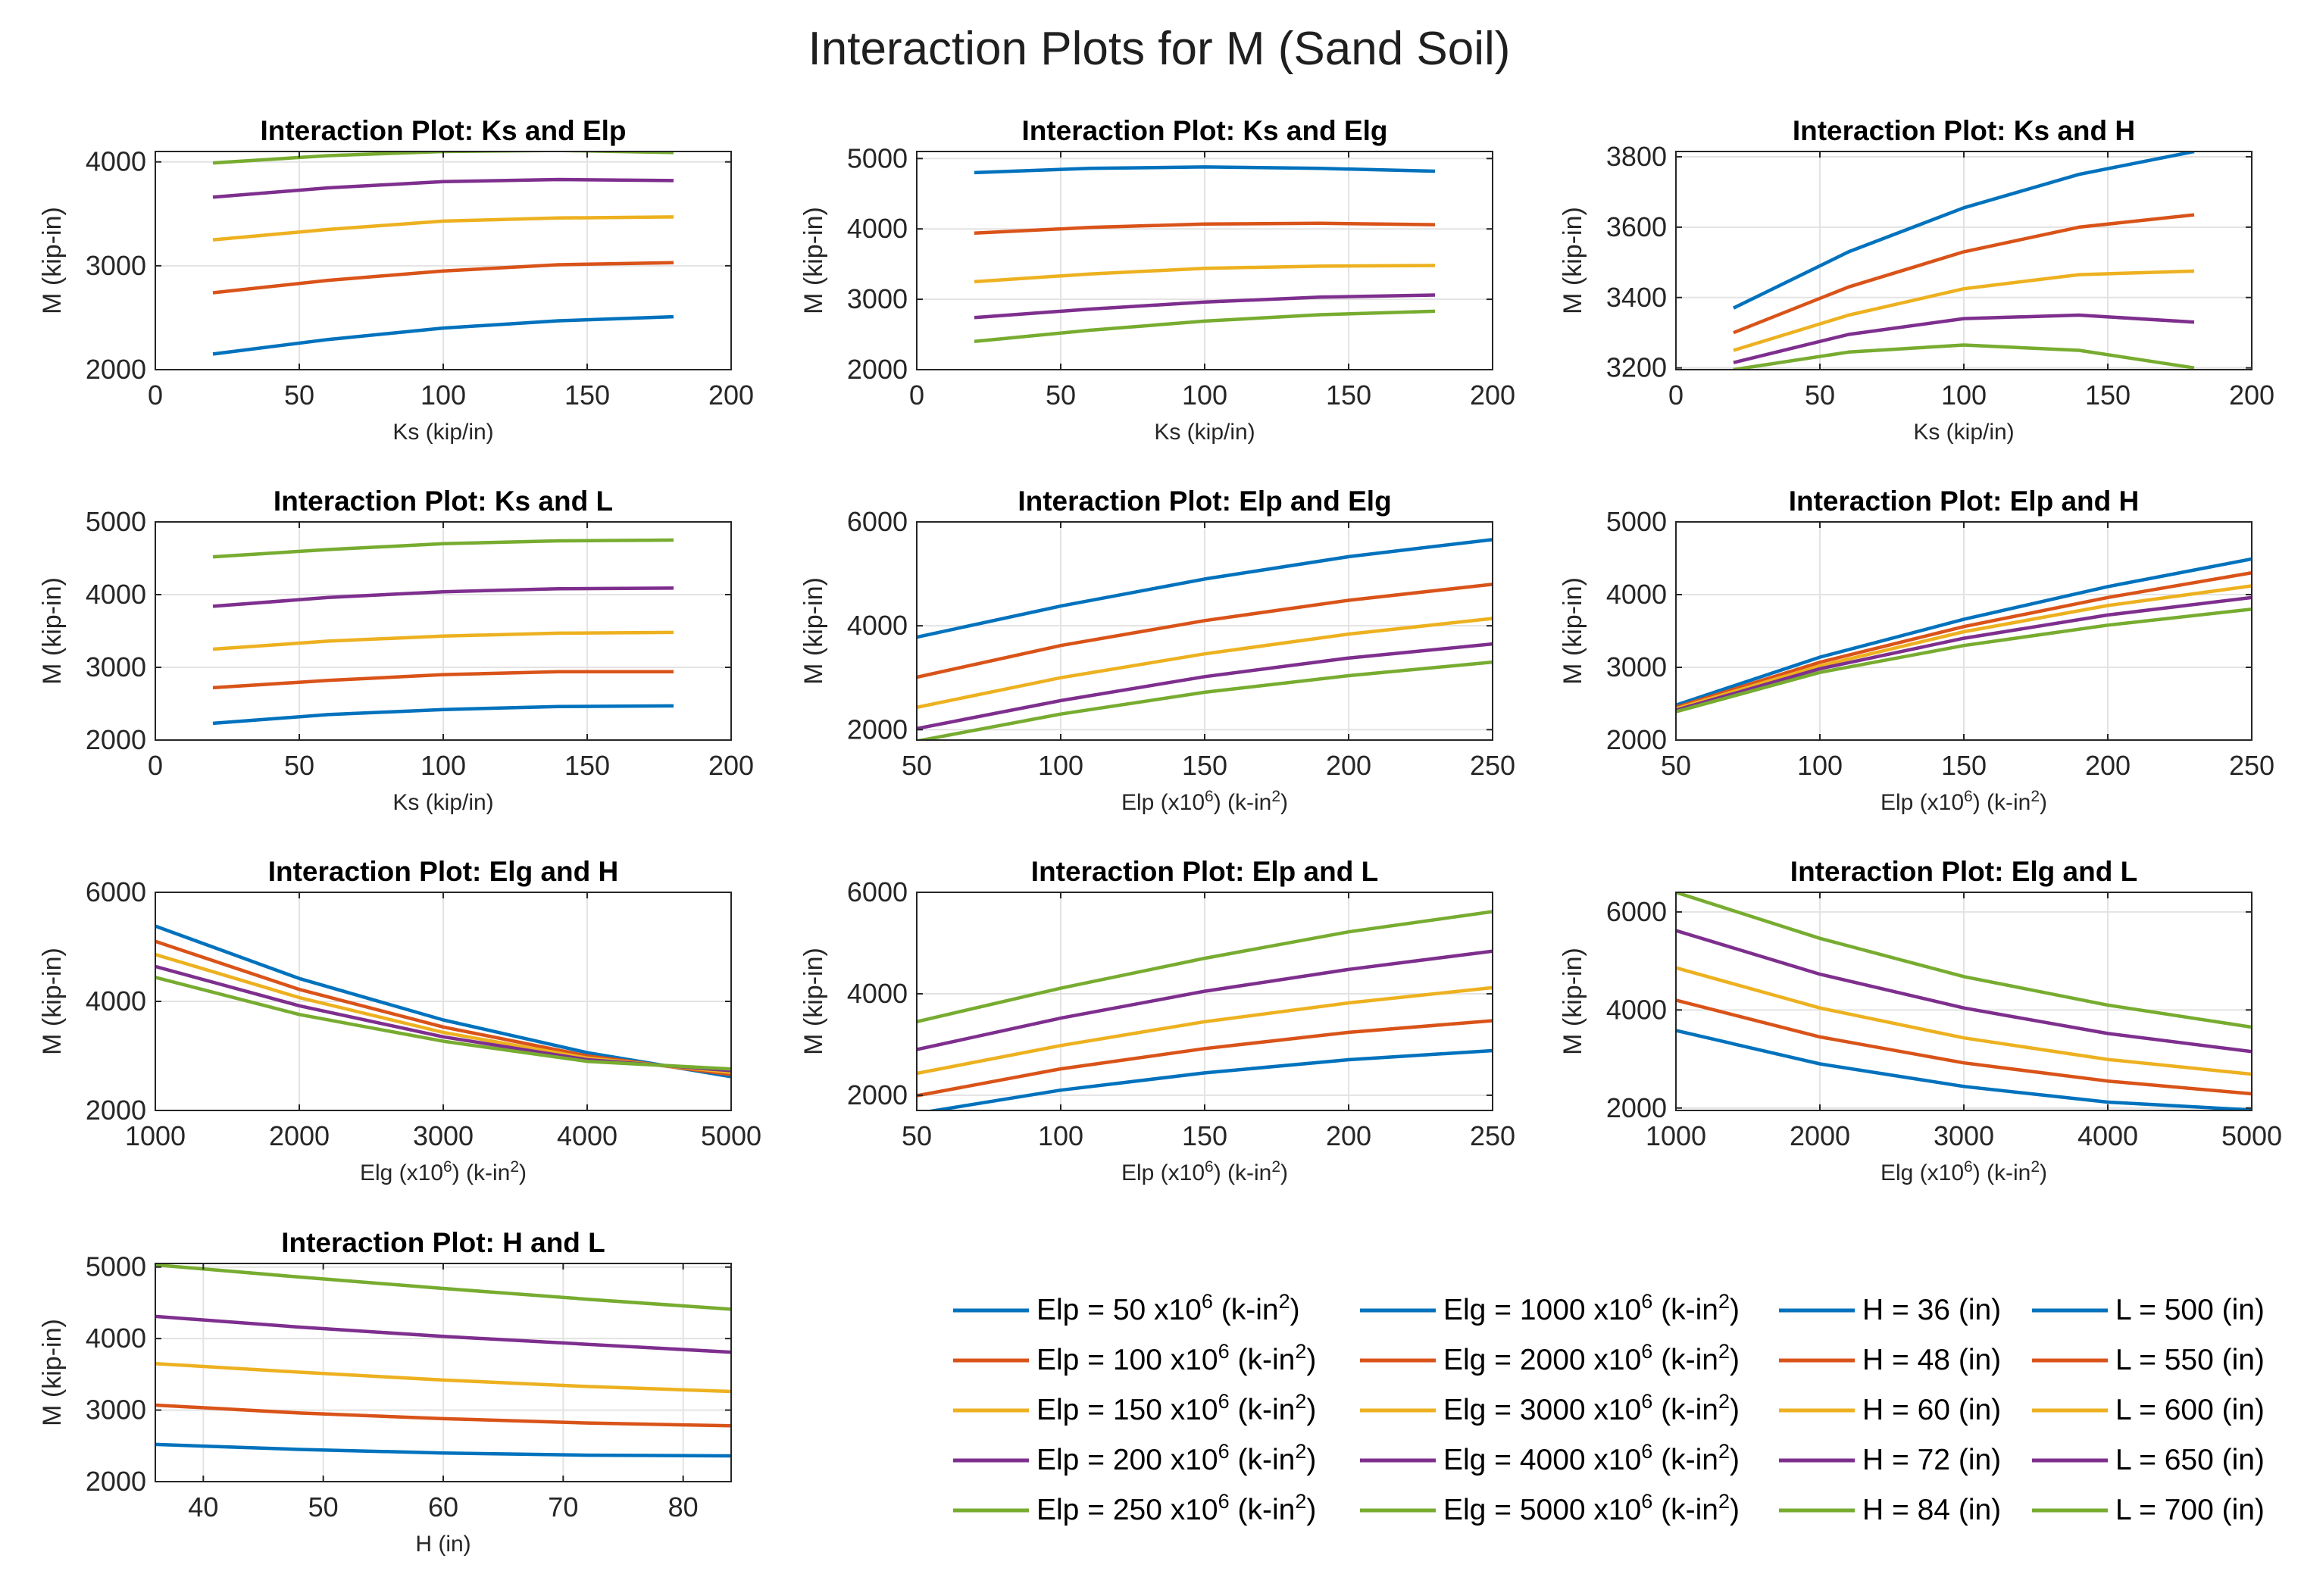  What do you see at coordinates (1890, 1310) in the screenshot?
I see `legend-item: H = 36 (in)` at bounding box center [1890, 1310].